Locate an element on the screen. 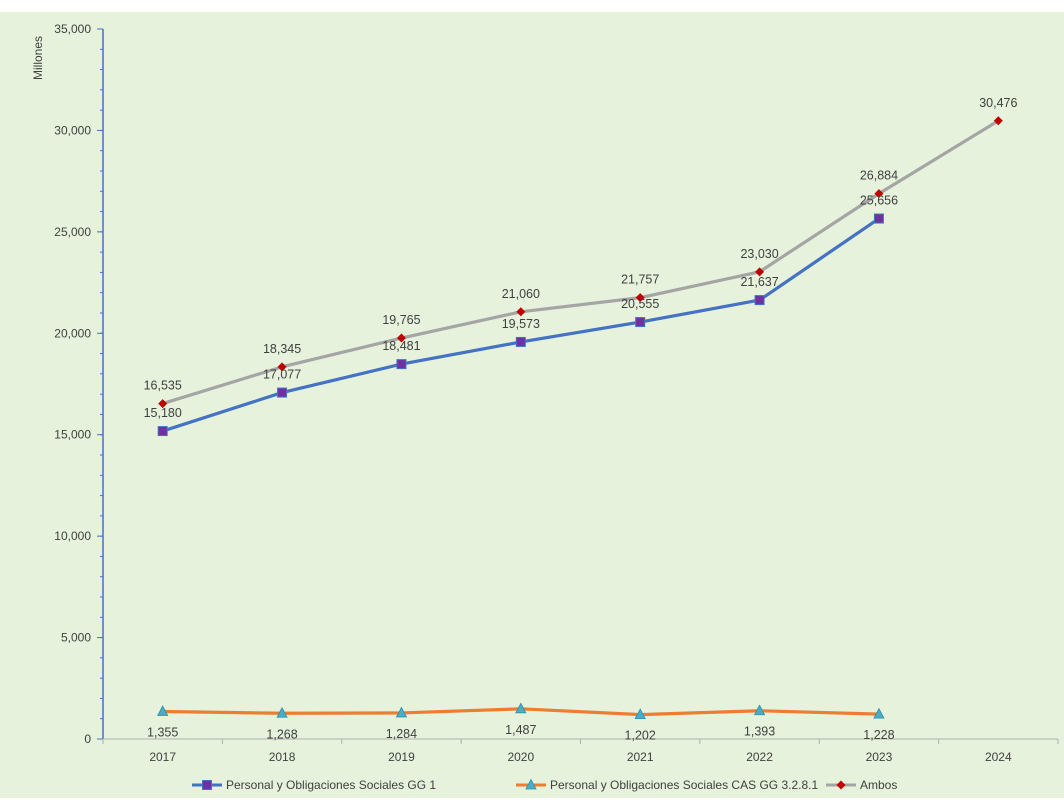  x-tick-label: 2020 is located at coordinates (520, 757).